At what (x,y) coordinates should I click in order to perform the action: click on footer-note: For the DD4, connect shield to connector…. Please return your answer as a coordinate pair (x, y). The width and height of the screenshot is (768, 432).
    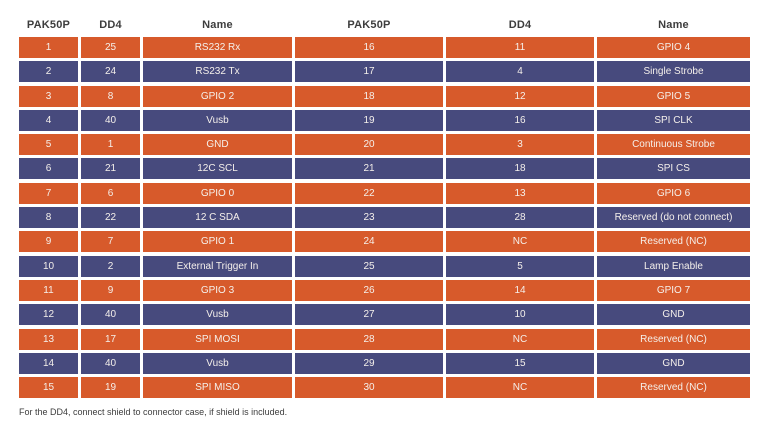
    Looking at the image, I should click on (153, 412).